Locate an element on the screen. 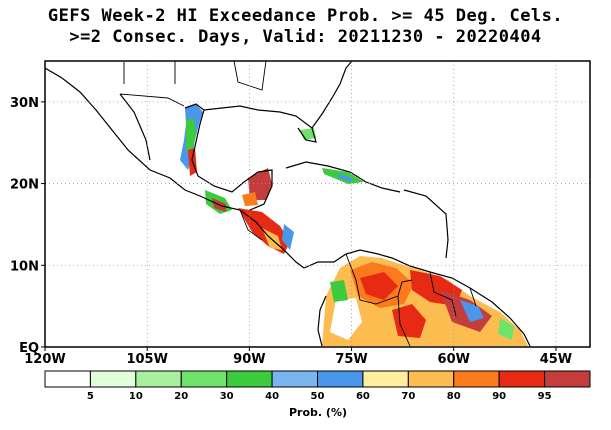 The height and width of the screenshot is (430, 611). colorbar-tick-label: 70 is located at coordinates (408, 396).